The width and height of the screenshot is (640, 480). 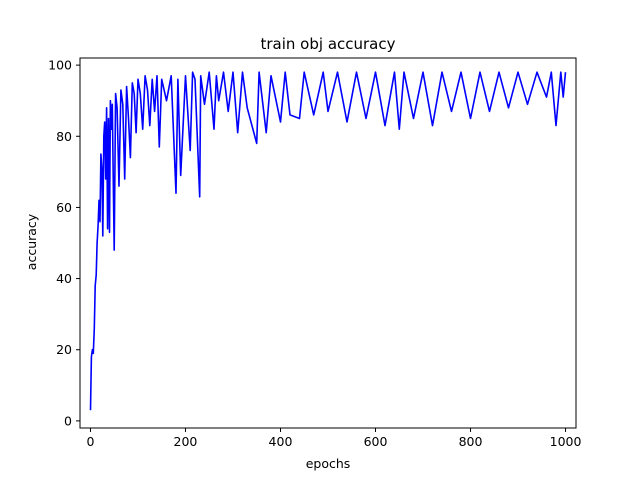 What do you see at coordinates (376, 441) in the screenshot?
I see `x-tick-label: 600` at bounding box center [376, 441].